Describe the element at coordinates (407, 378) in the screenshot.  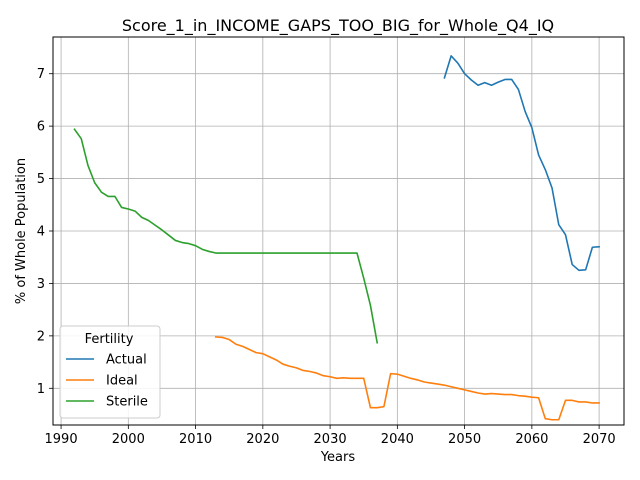
I see `series-line-ideal` at that location.